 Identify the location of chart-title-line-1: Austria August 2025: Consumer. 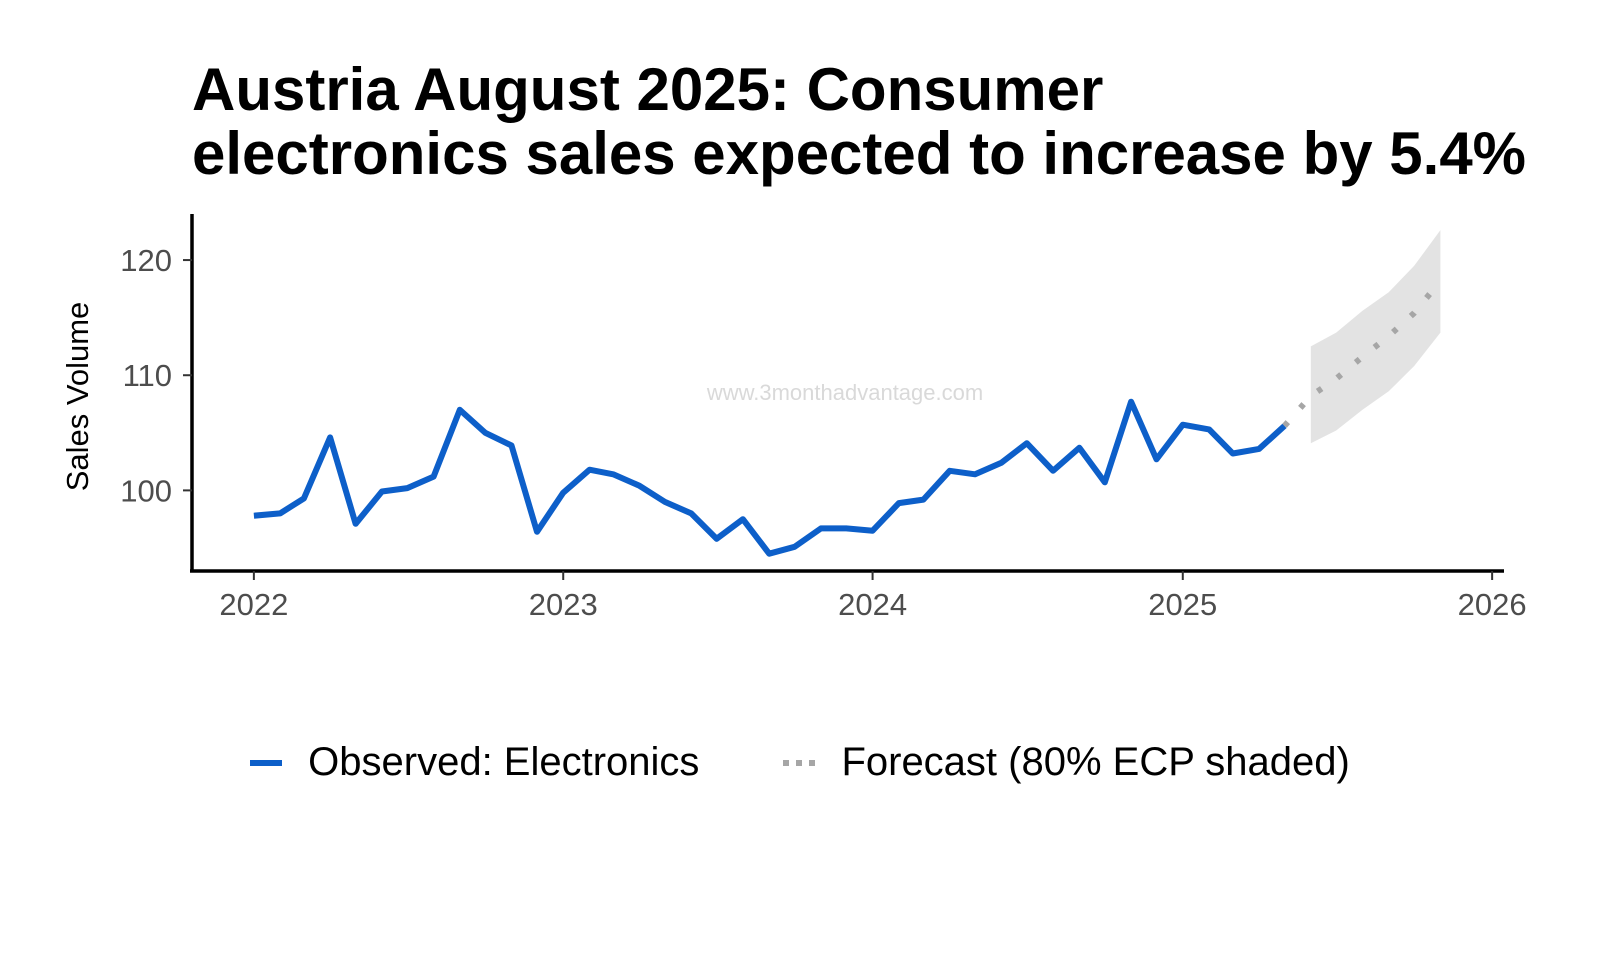
(648, 89).